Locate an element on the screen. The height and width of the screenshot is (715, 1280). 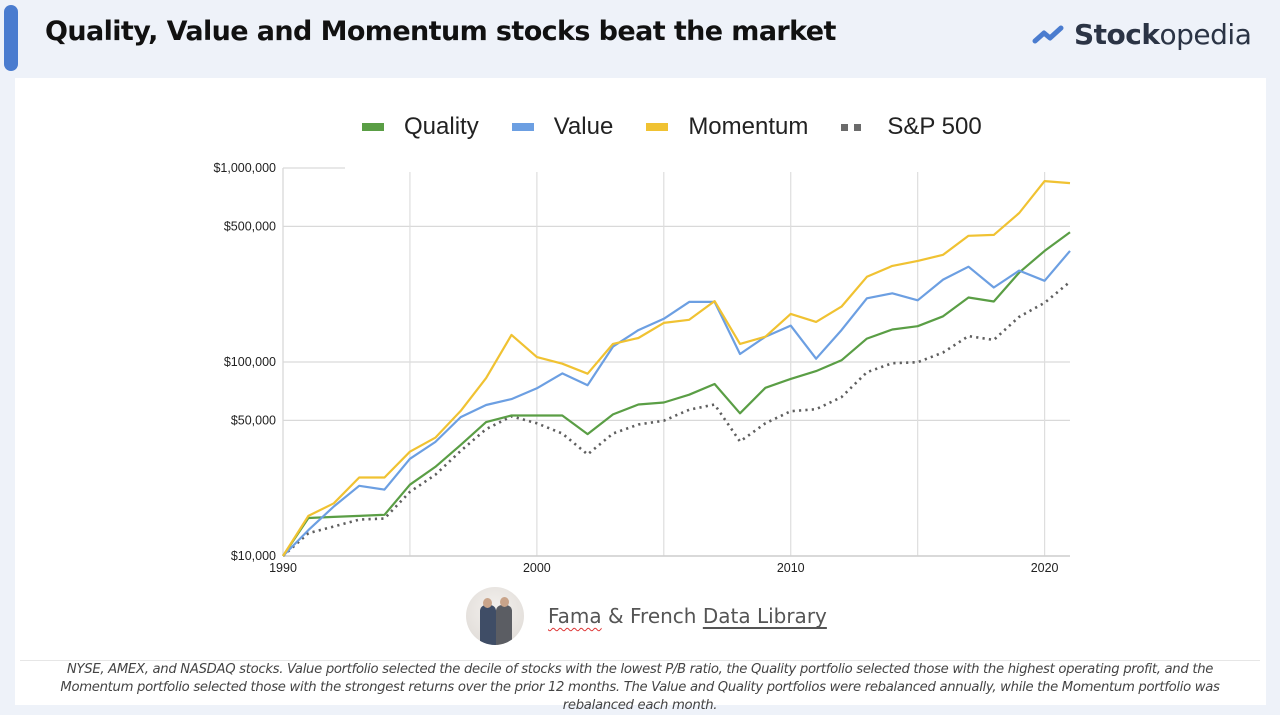
source-middle: & French is located at coordinates (652, 616).